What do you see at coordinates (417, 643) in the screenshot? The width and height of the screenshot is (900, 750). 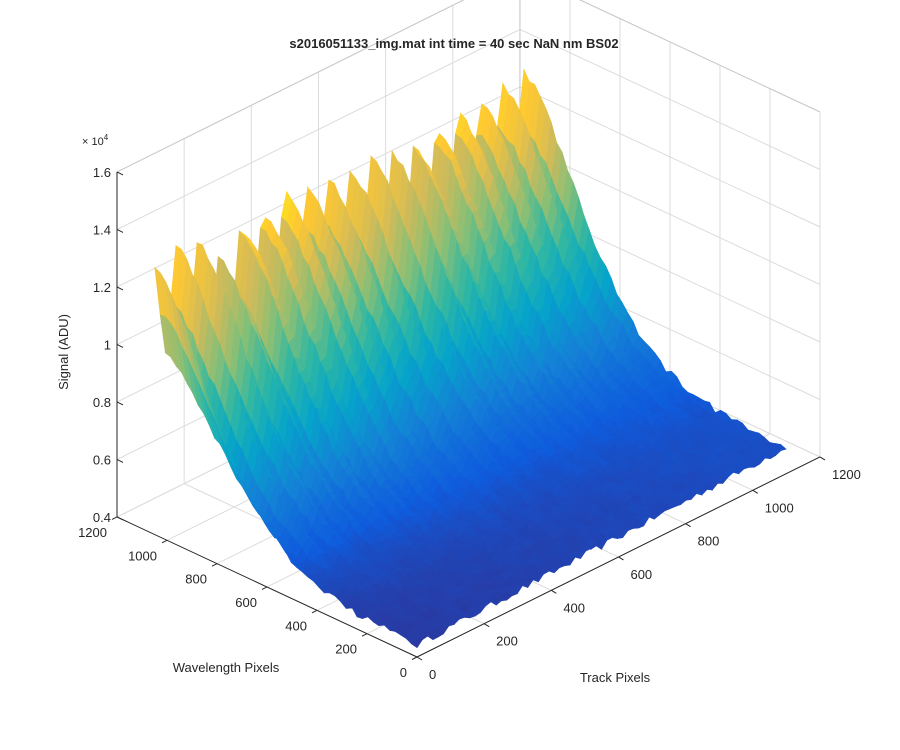 I see `surface-patch` at bounding box center [417, 643].